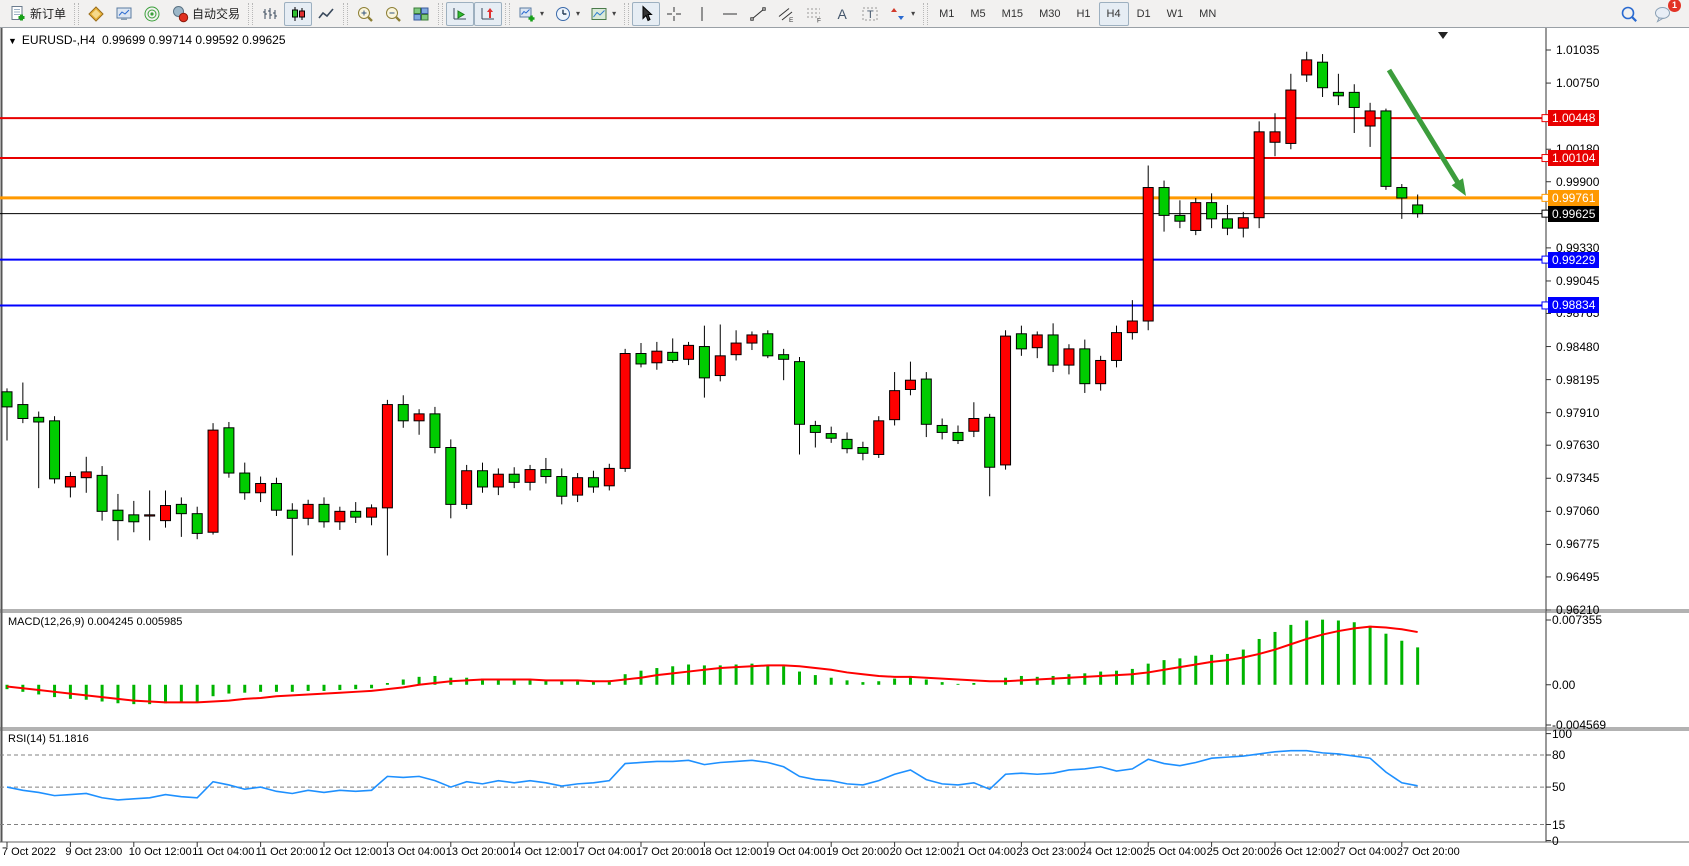 The image size is (1689, 866). Describe the element at coordinates (541, 852) in the screenshot. I see `time-axis-label: 14 Oct 12:00` at that location.